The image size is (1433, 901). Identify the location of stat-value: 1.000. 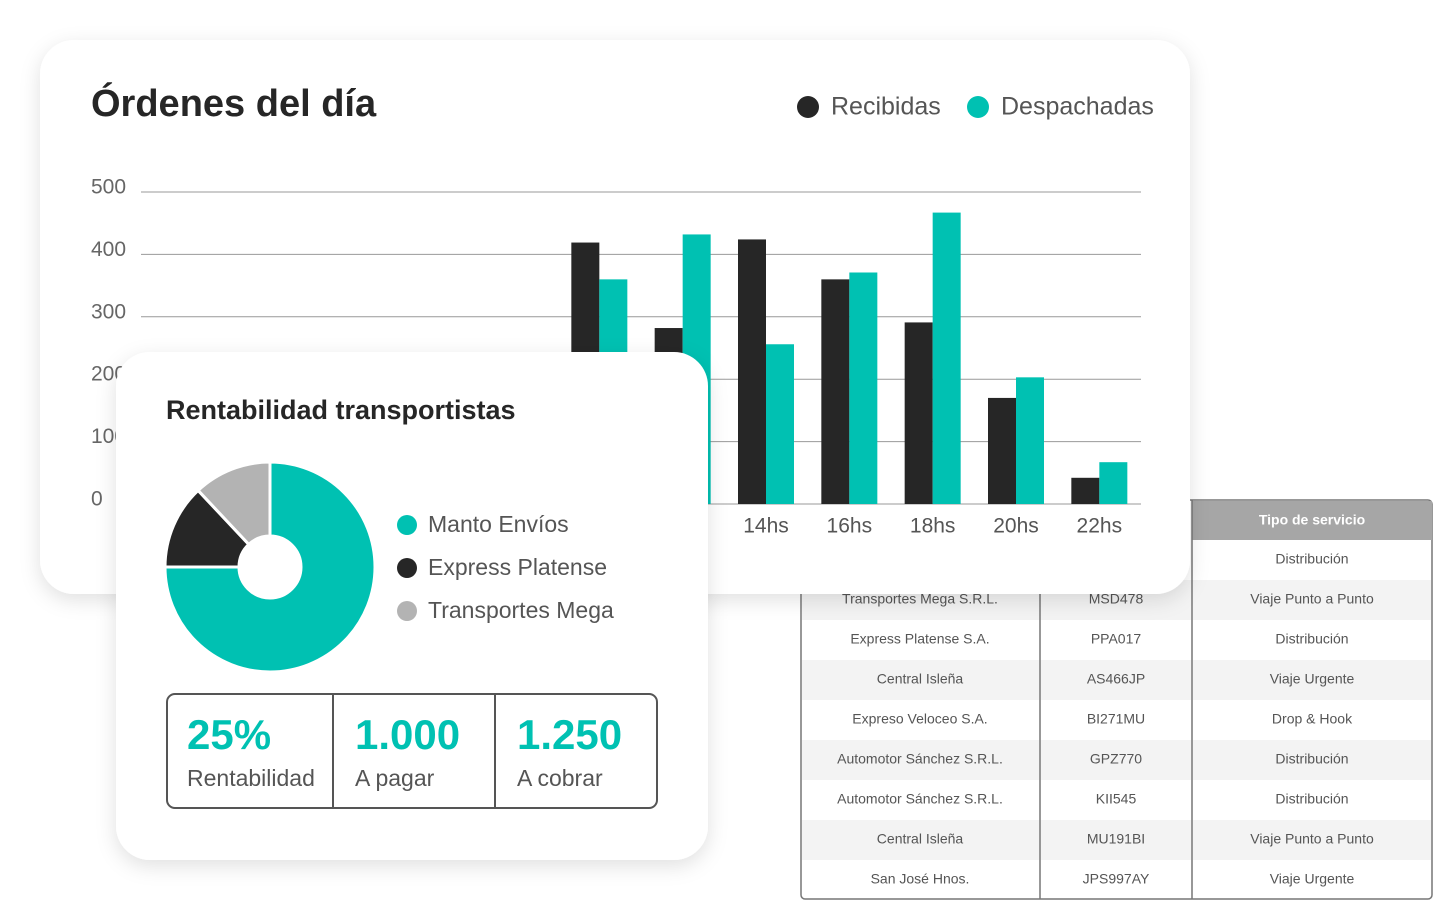
(407, 734).